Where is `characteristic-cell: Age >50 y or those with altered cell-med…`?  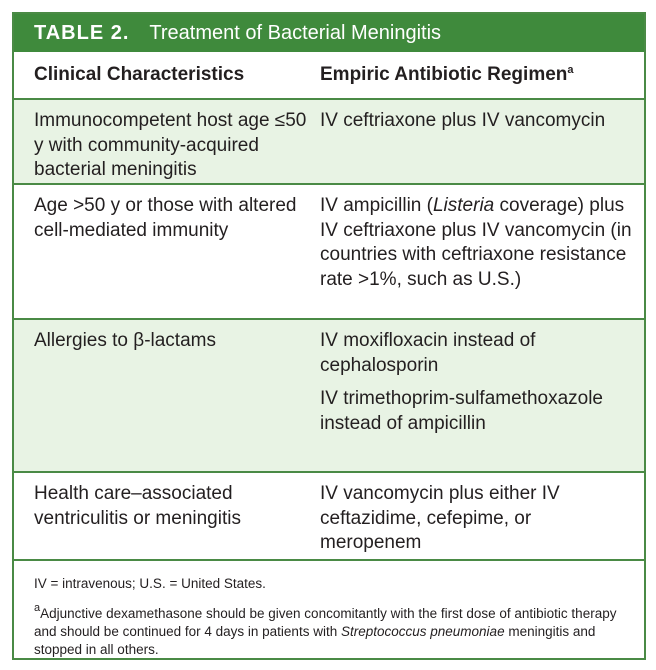
characteristic-cell: Age >50 y or those with altered cell-med… is located at coordinates (165, 218).